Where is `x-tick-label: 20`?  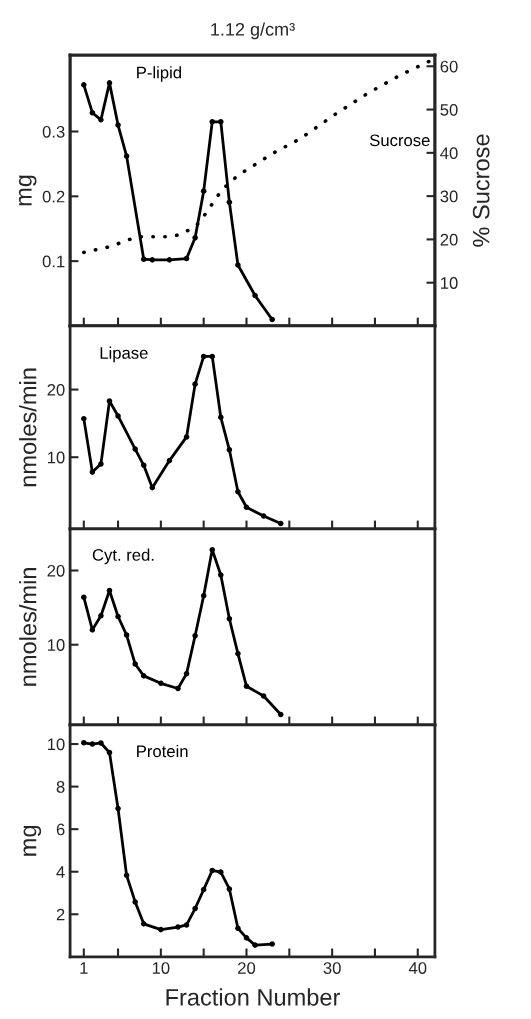
x-tick-label: 20 is located at coordinates (247, 968).